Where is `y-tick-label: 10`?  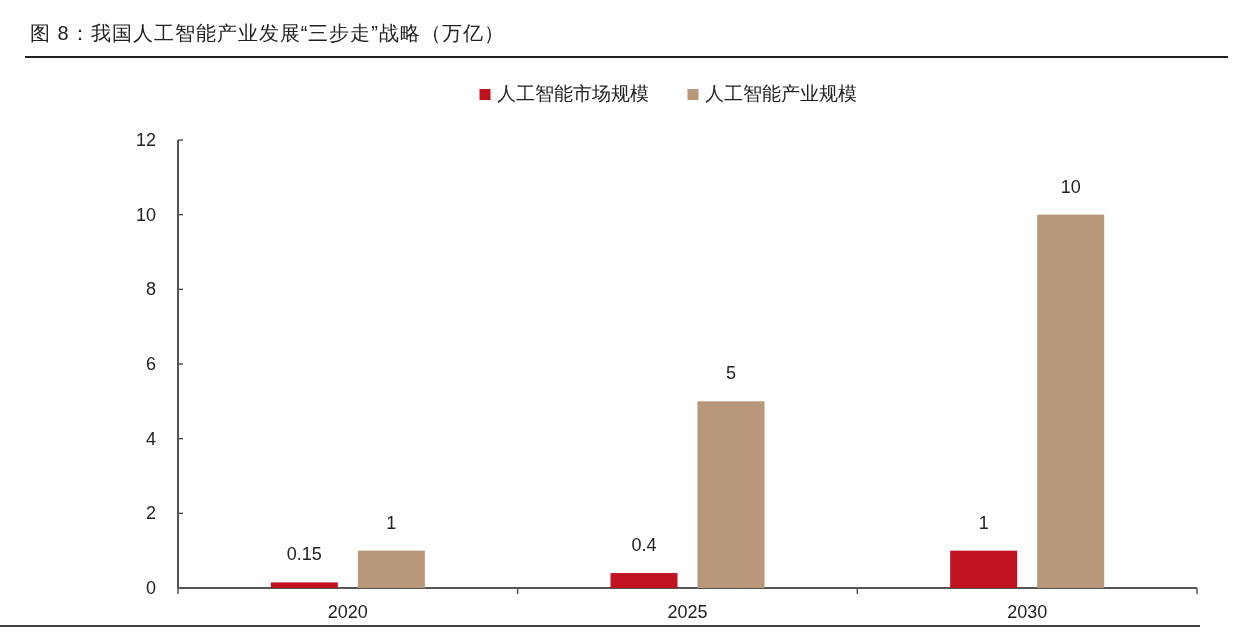 y-tick-label: 10 is located at coordinates (145, 214).